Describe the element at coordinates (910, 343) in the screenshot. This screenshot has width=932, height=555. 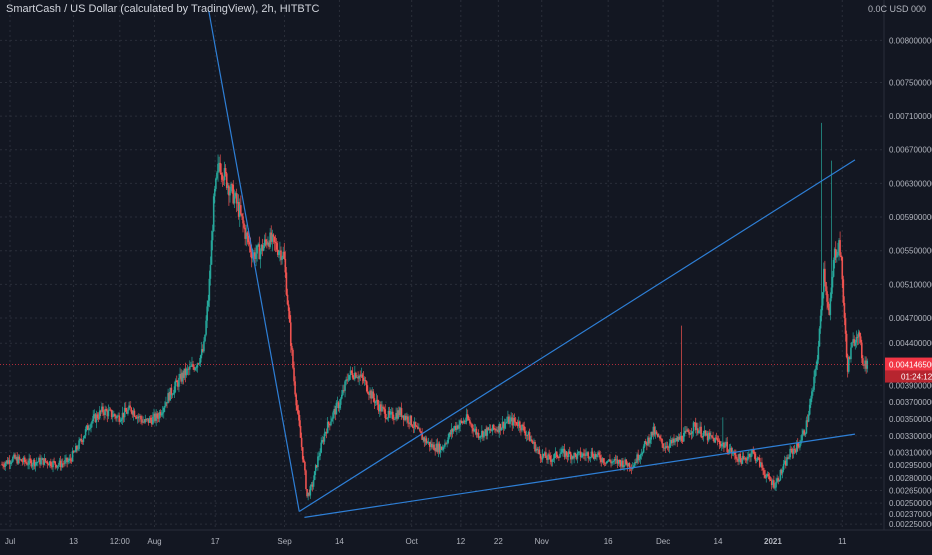
I see `y-tick-label: 0.0044000000` at that location.